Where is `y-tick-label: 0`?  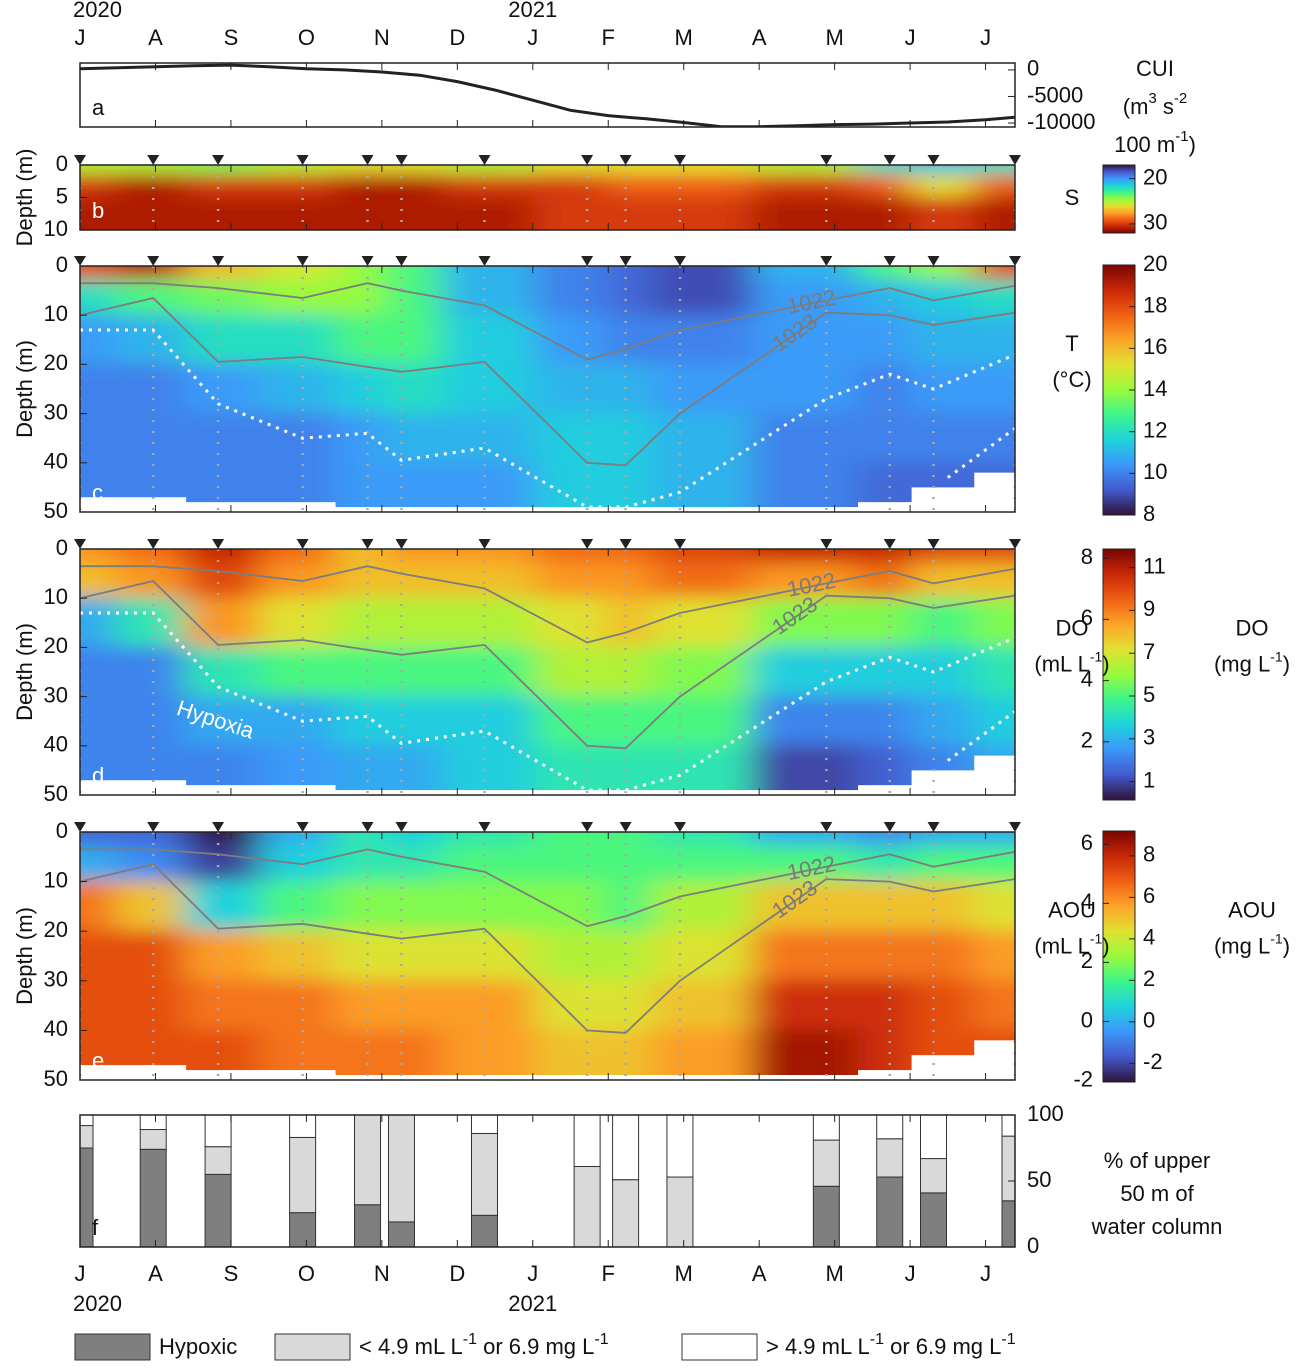
y-tick-label: 0 is located at coordinates (1033, 1245).